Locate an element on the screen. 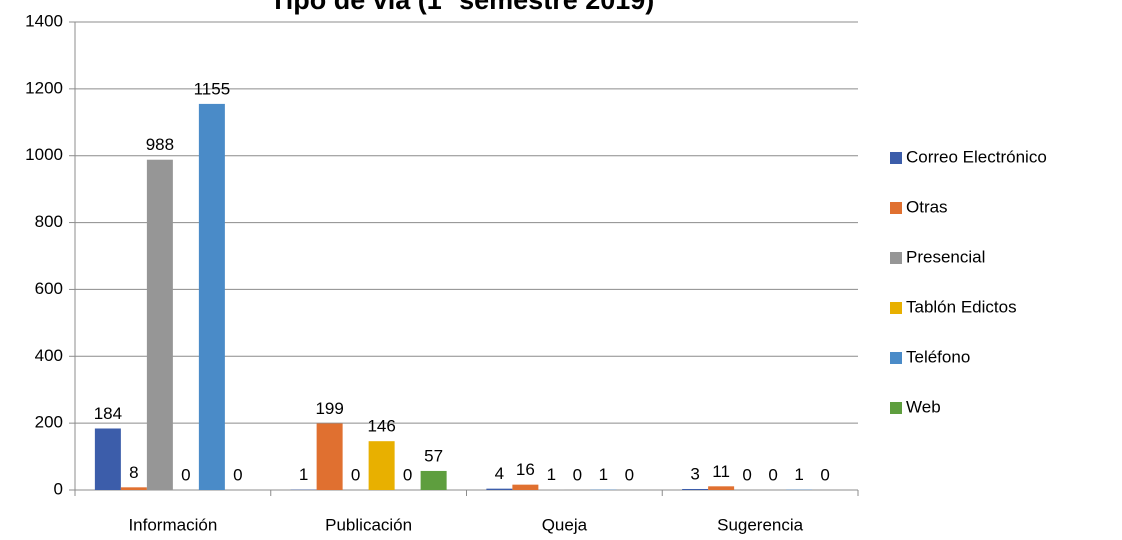 This screenshot has height=540, width=1122. data-label: 146 is located at coordinates (381, 426).